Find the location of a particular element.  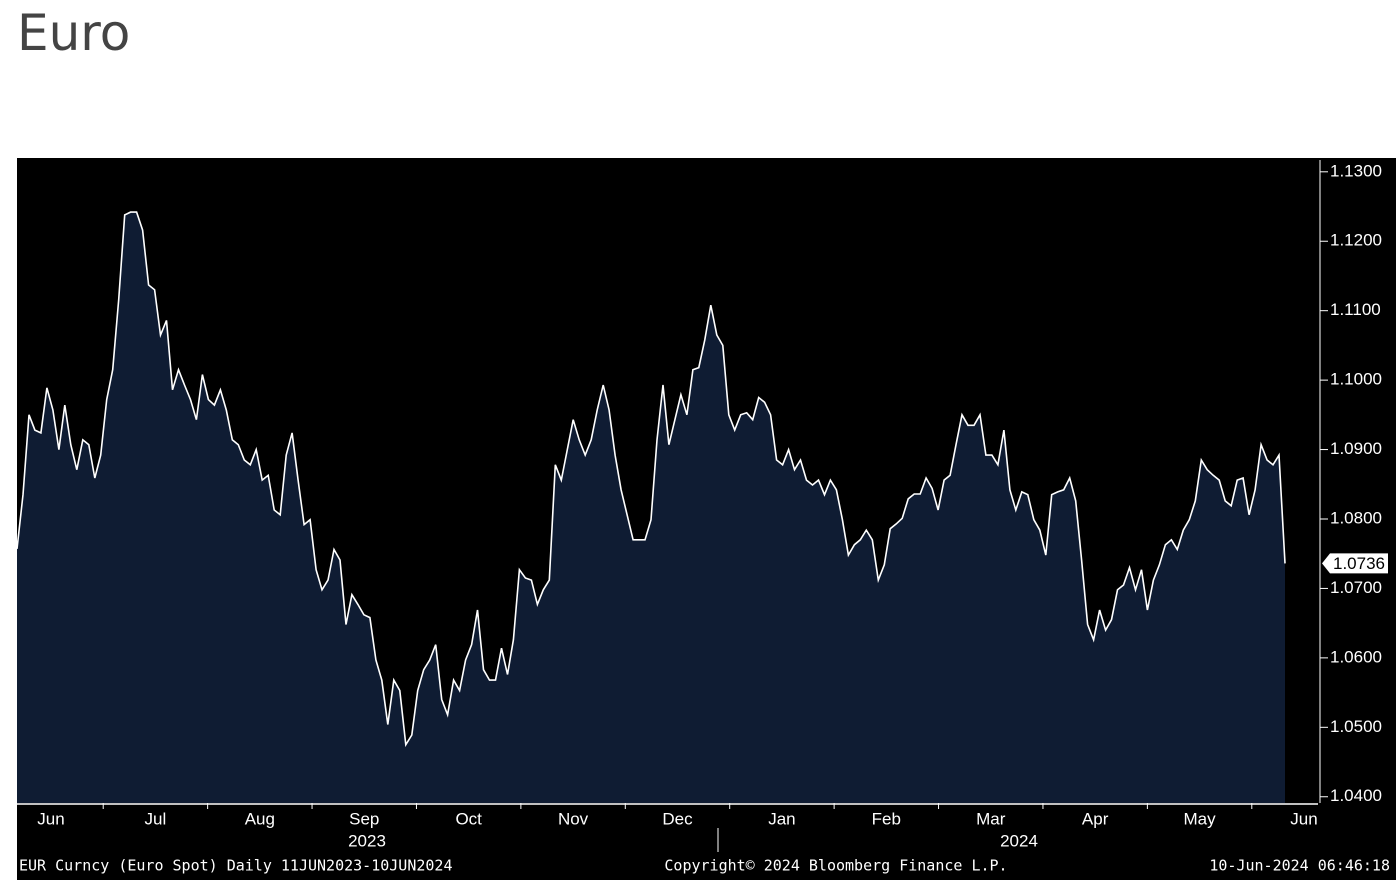

y-tick-label: 1.0500 is located at coordinates (1356, 726).